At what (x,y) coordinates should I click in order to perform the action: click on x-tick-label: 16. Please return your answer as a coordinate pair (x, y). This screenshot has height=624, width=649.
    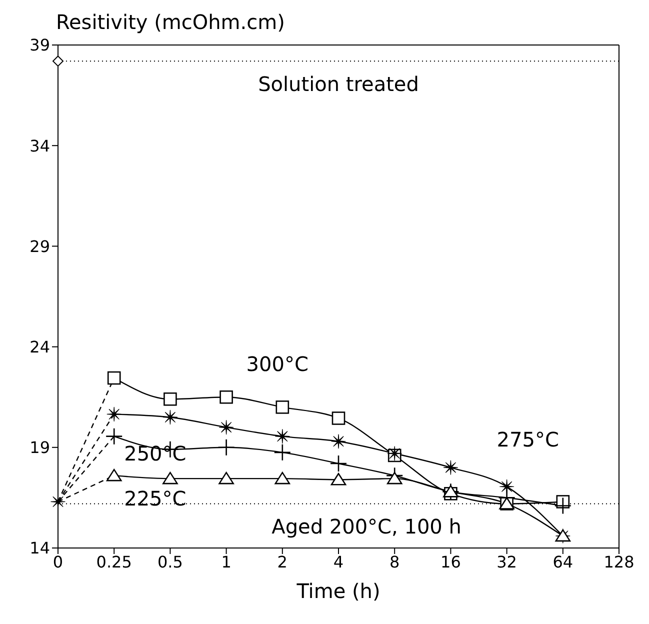
    Looking at the image, I should click on (450, 562).